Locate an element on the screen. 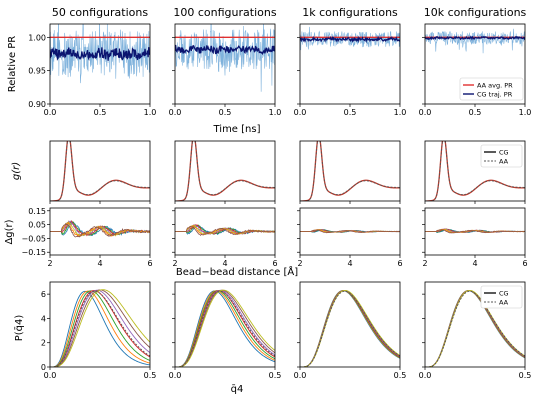 The width and height of the screenshot is (534, 401). y-tick-label: 0.90 is located at coordinates (37, 104).